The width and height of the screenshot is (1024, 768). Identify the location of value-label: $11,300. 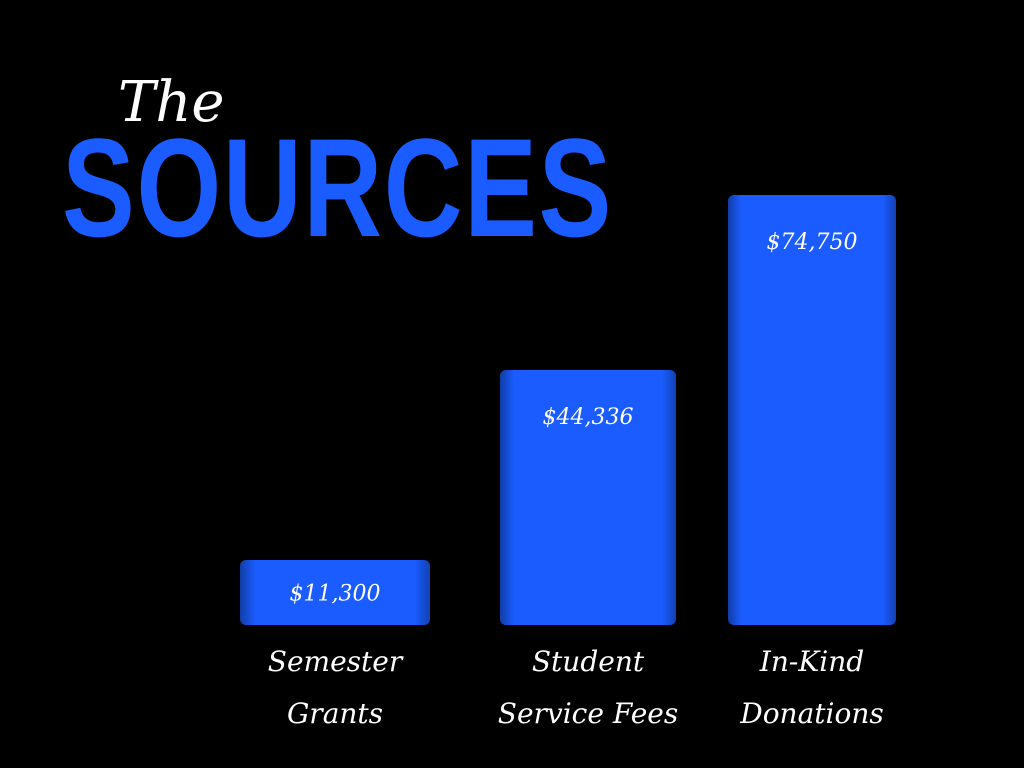
(335, 593).